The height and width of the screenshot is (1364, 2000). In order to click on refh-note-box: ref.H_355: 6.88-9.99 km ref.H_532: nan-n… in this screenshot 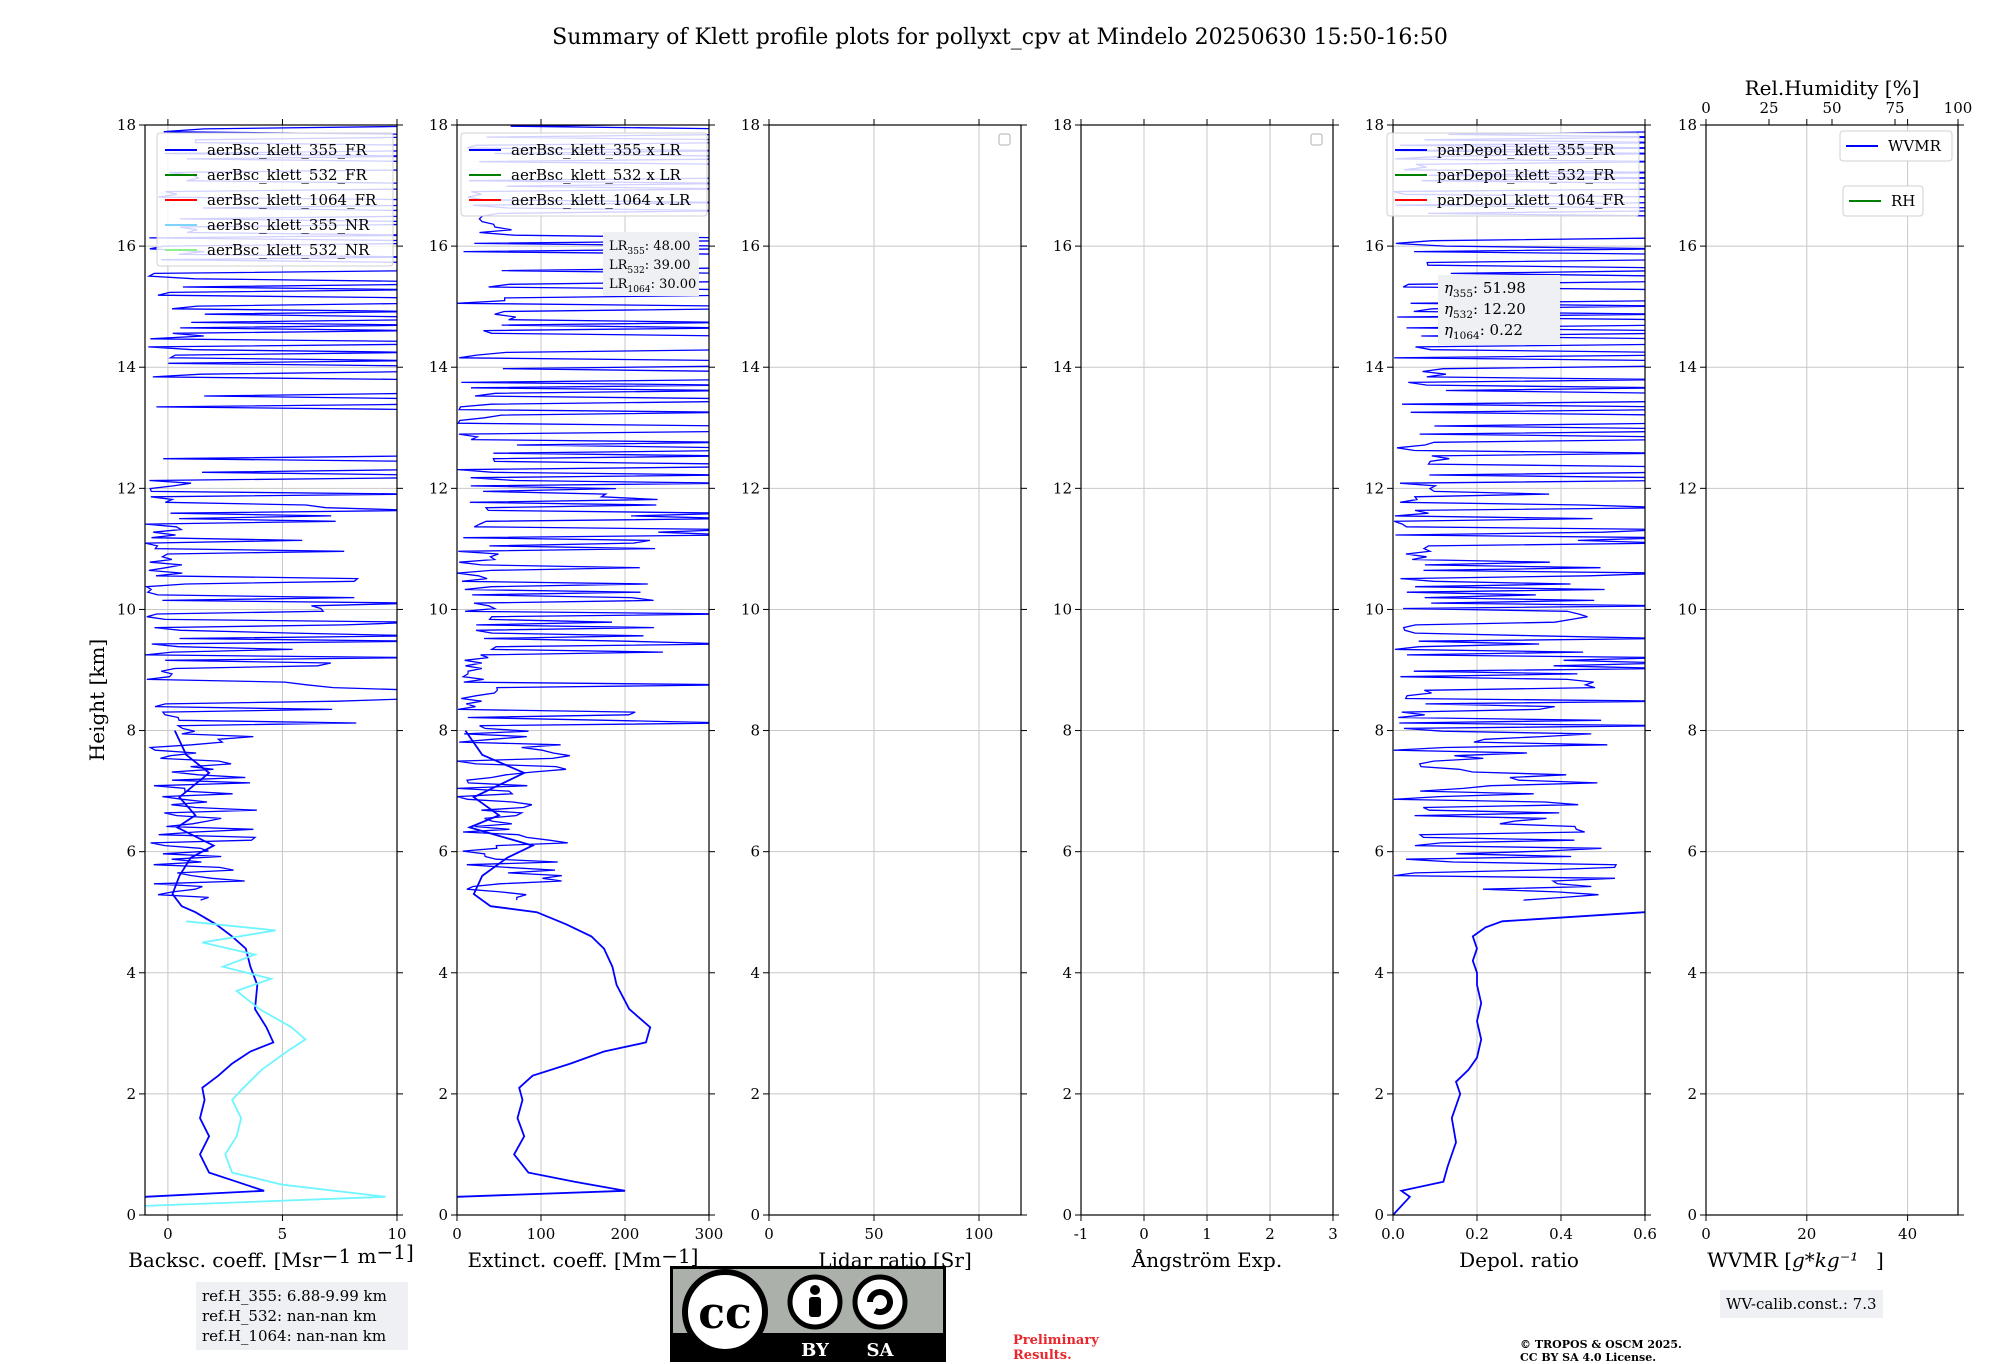, I will do `click(302, 1316)`.